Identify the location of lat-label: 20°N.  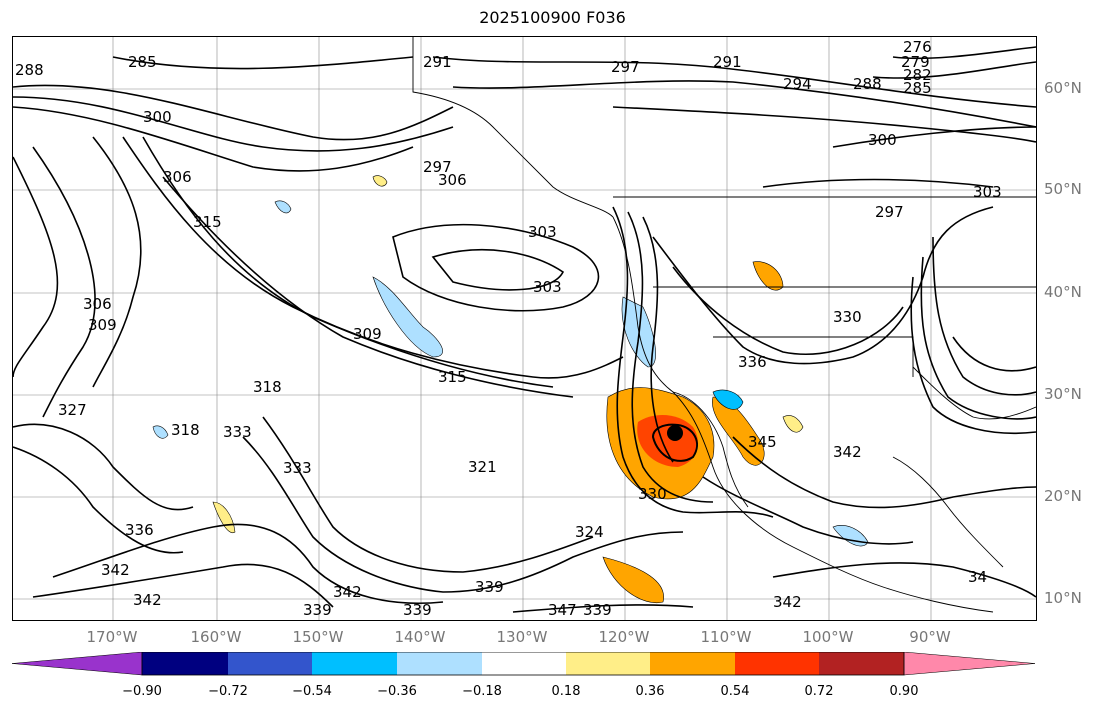
(1063, 496).